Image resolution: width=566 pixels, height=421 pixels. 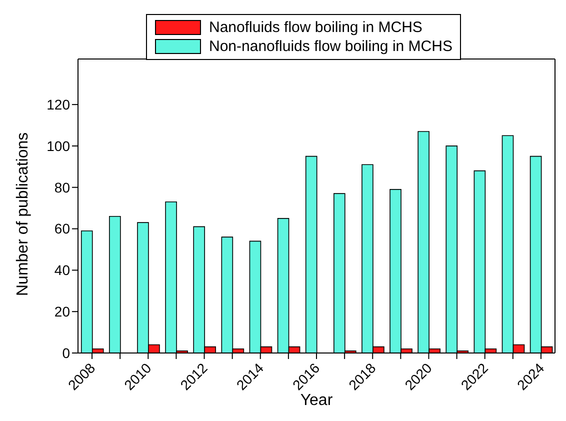 What do you see at coordinates (330, 46) in the screenshot?
I see `legend-label: Non-nanofluids flow boiling in MCHS` at bounding box center [330, 46].